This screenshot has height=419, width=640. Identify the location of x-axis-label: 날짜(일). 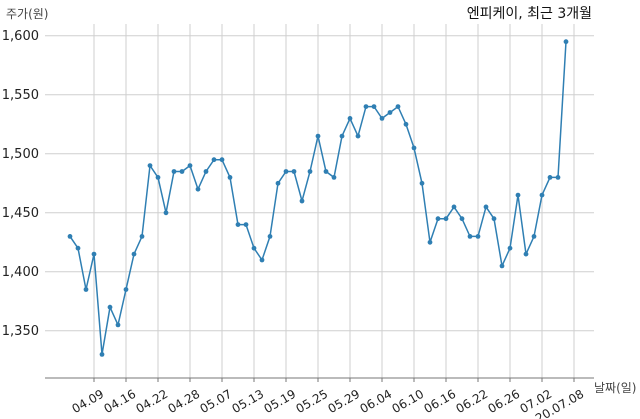
(615, 388).